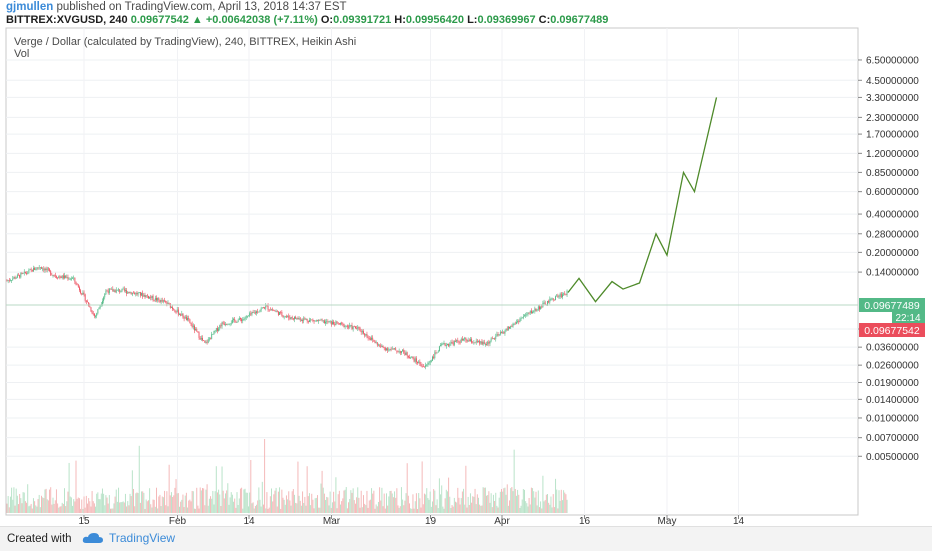 The height and width of the screenshot is (551, 932). I want to click on footer-bar: Created with TradingView, so click(466, 538).